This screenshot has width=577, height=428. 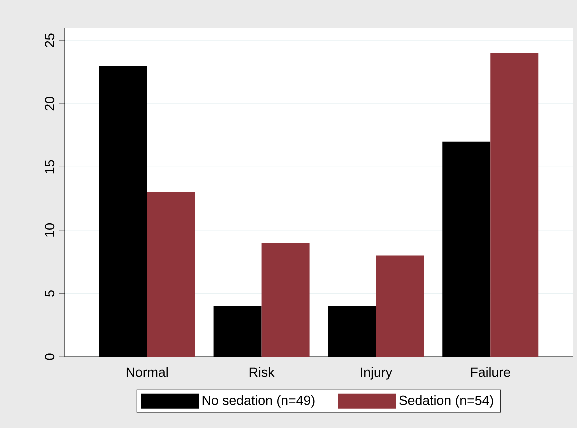 What do you see at coordinates (262, 372) in the screenshot?
I see `x-tick-label: Risk` at bounding box center [262, 372].